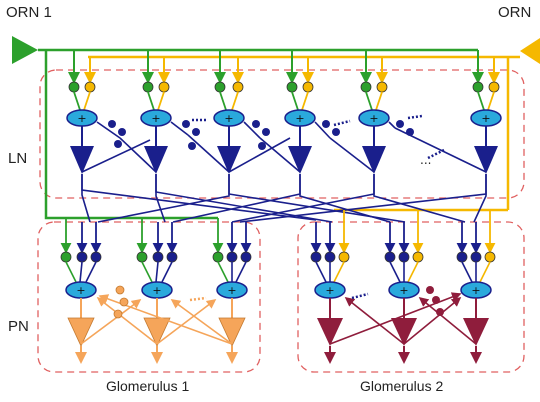  Describe the element at coordinates (156, 257) in the screenshot. I see `pn-g1-input-synapses` at that location.